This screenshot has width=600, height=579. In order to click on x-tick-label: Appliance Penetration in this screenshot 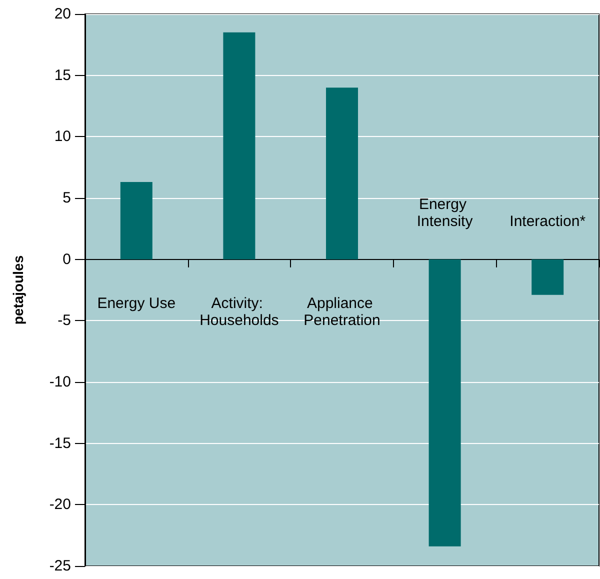, I will do `click(342, 311)`.